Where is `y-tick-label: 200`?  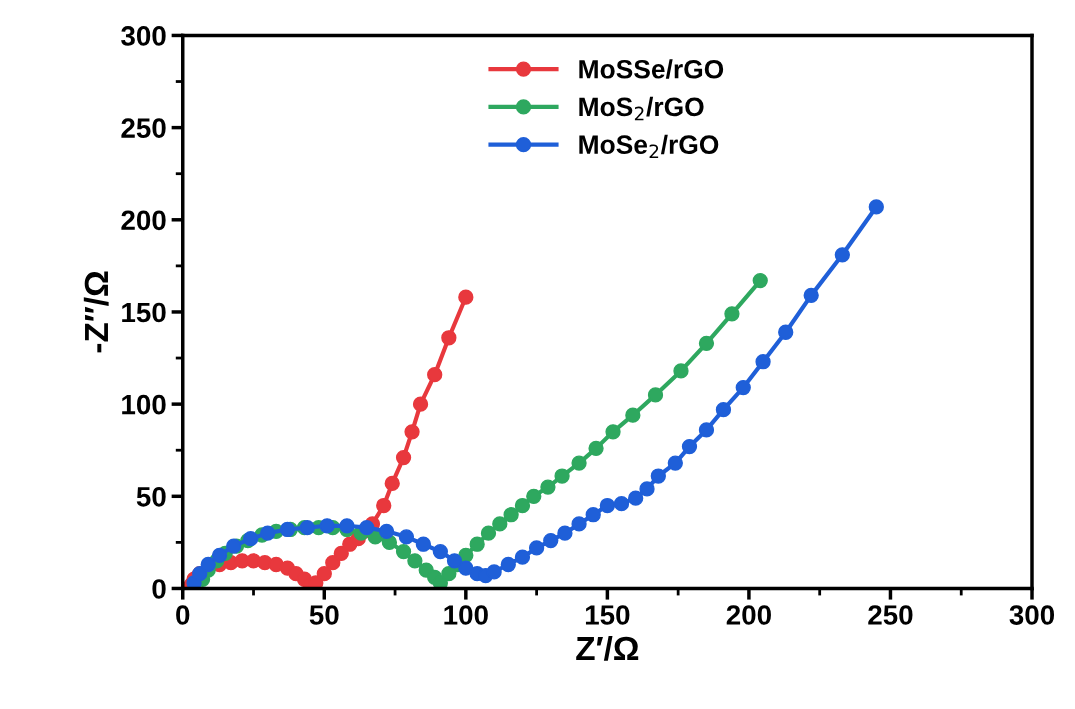
y-tick-label: 200 is located at coordinates (143, 220).